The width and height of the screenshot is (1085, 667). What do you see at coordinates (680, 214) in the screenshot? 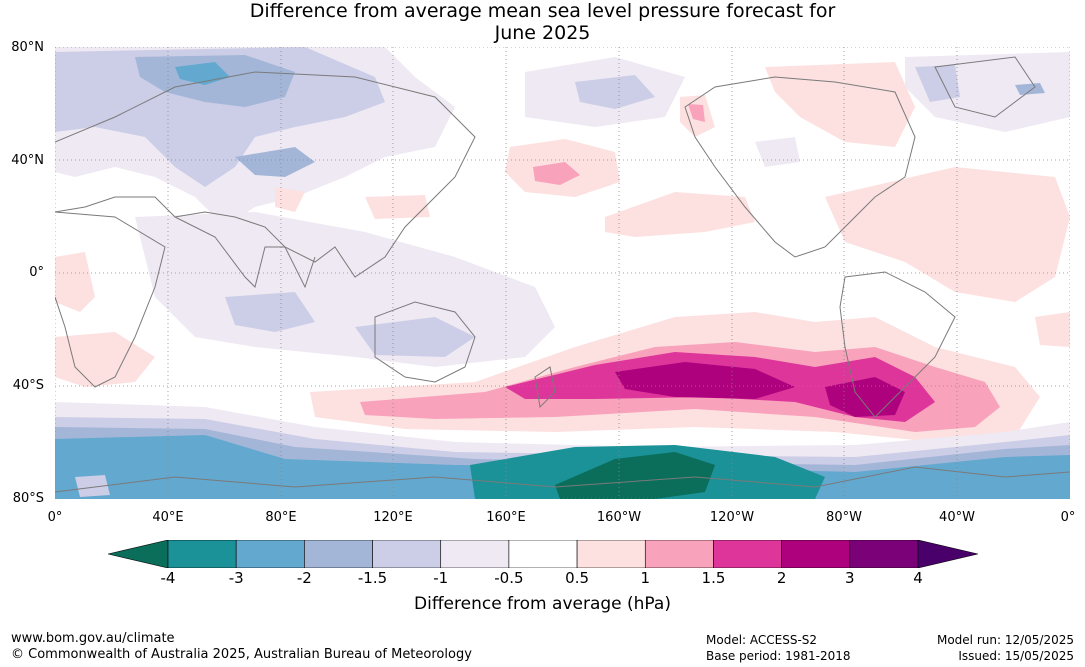
I see `contour-pos05-east-pacific` at bounding box center [680, 214].